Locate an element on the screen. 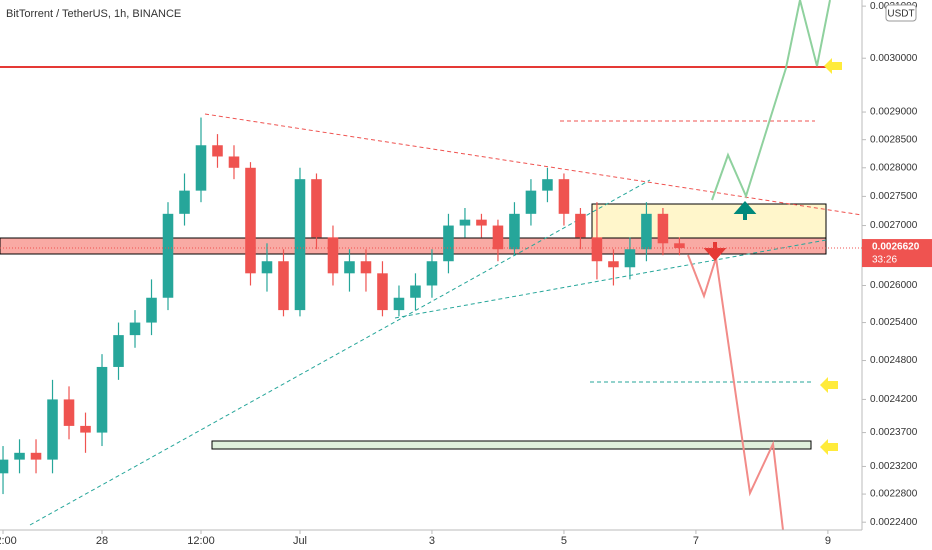 The image size is (932, 550). bear-projection is located at coordinates (735, 392).